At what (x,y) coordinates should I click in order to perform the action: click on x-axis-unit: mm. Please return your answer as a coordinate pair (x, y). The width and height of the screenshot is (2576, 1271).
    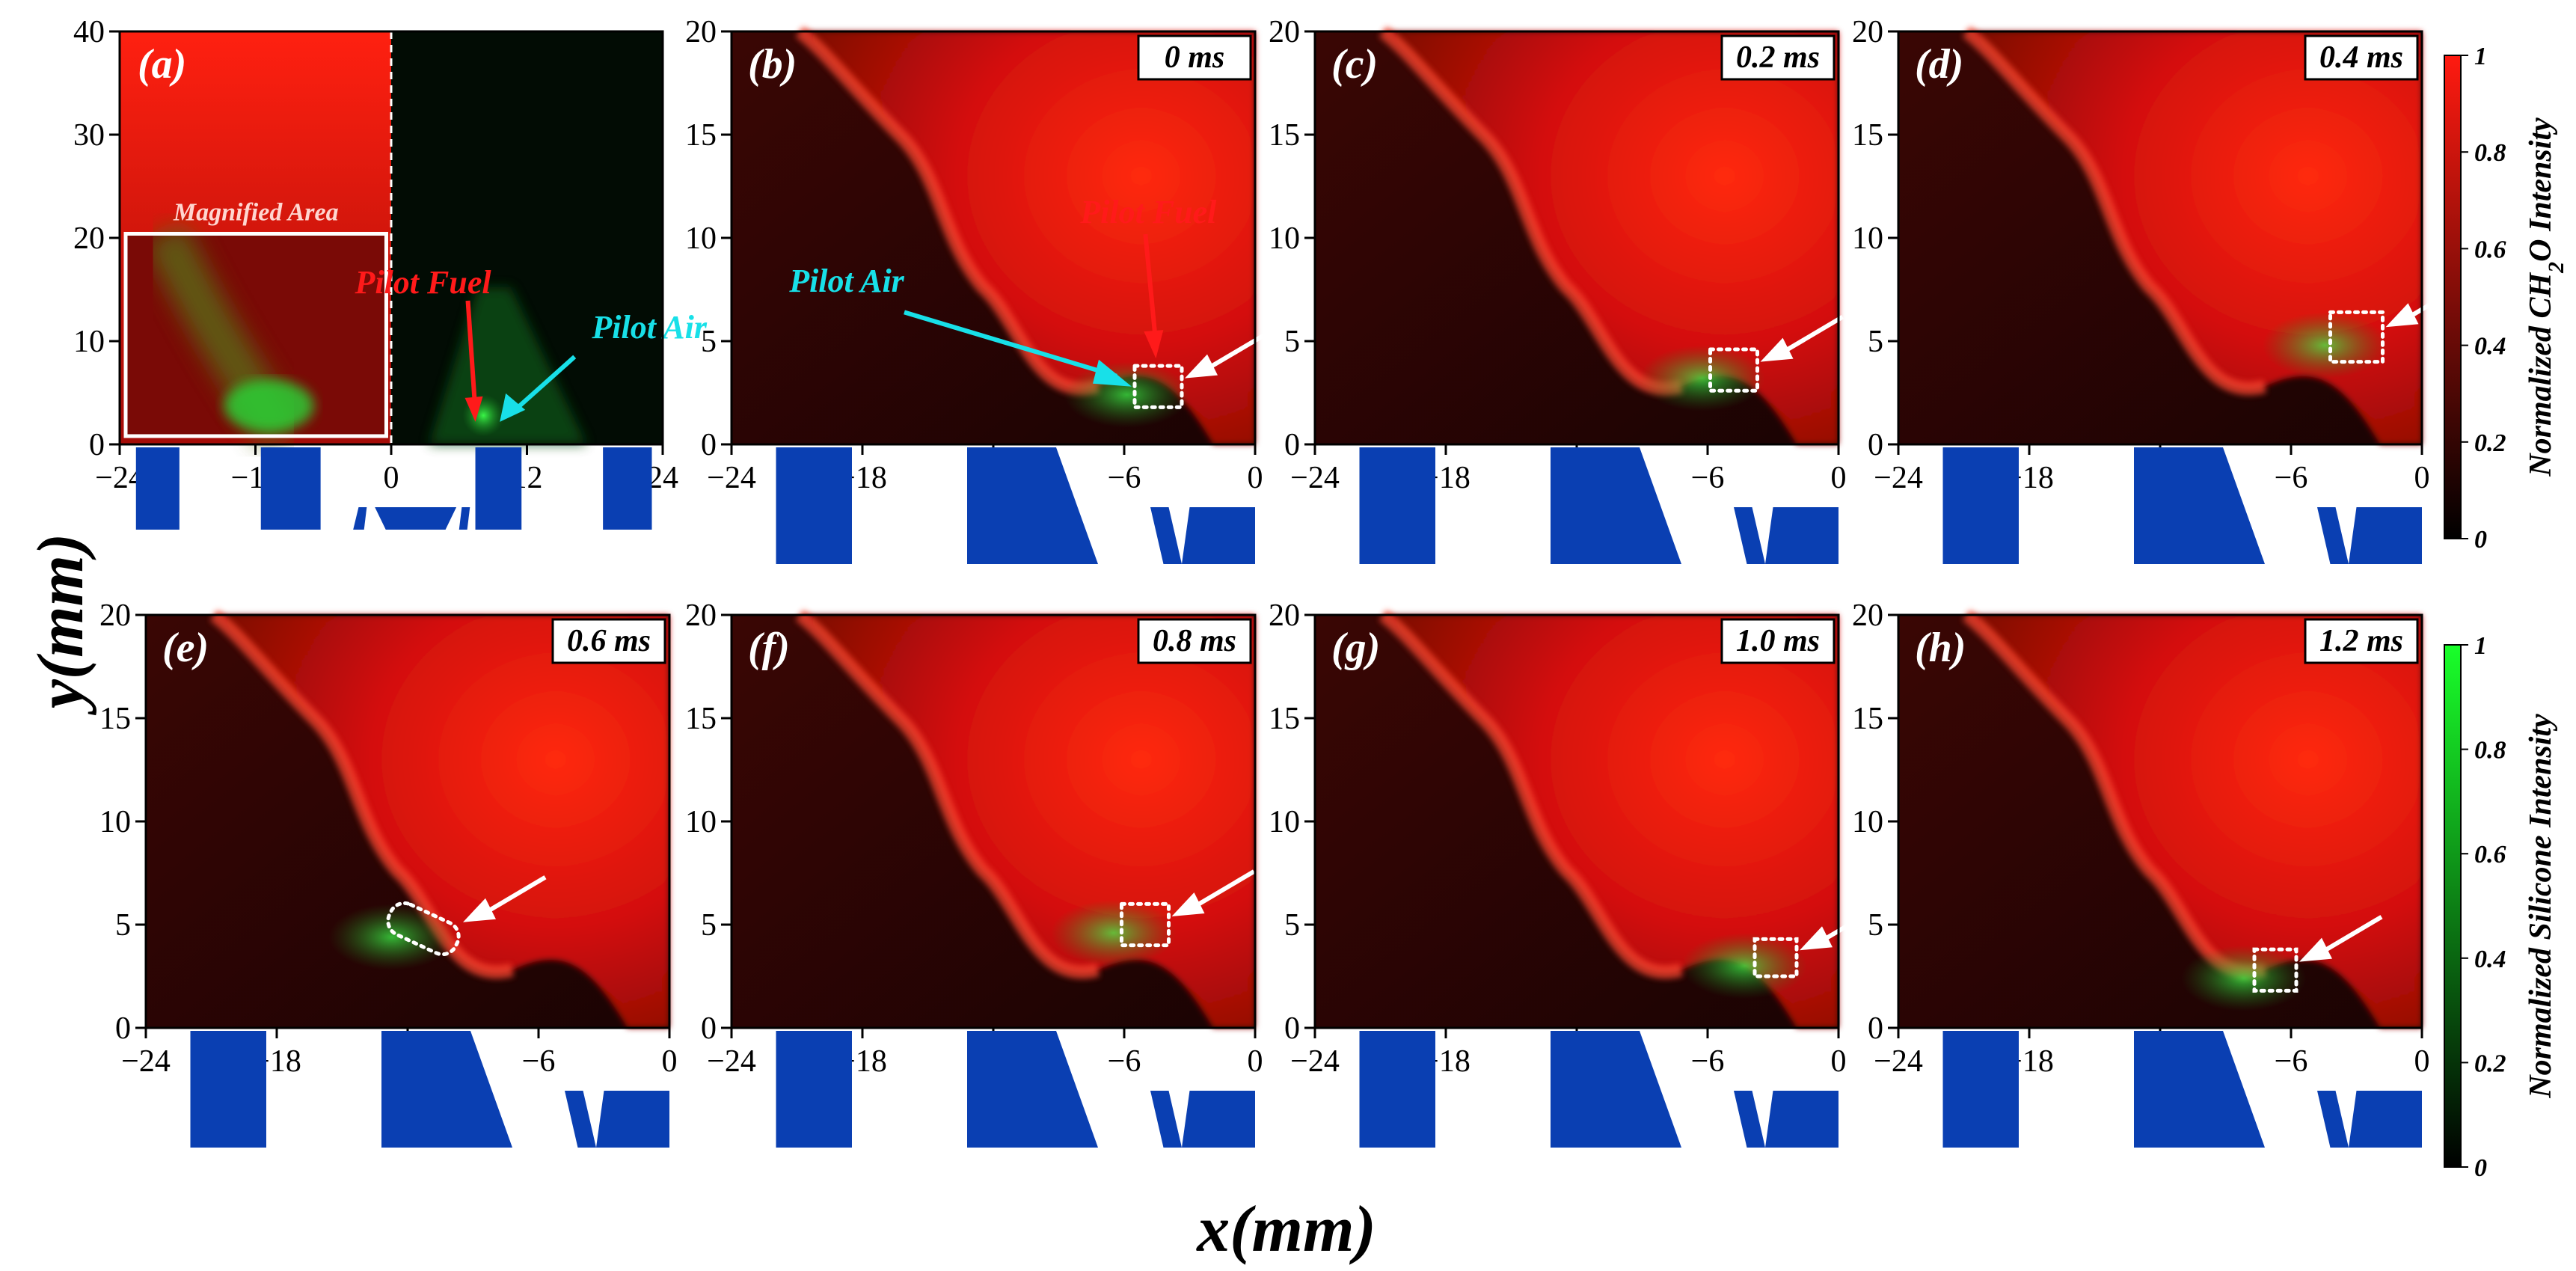
    Looking at the image, I should click on (1303, 1229).